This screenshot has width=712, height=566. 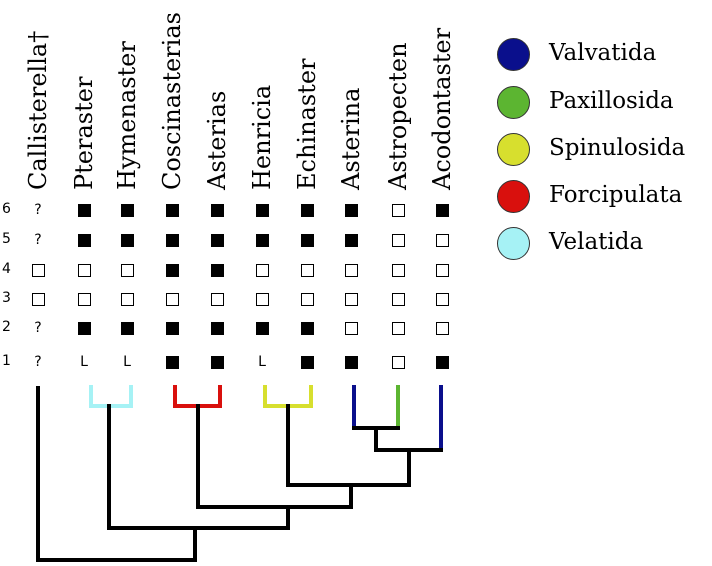 What do you see at coordinates (351, 138) in the screenshot?
I see `taxon-label: Asterina` at bounding box center [351, 138].